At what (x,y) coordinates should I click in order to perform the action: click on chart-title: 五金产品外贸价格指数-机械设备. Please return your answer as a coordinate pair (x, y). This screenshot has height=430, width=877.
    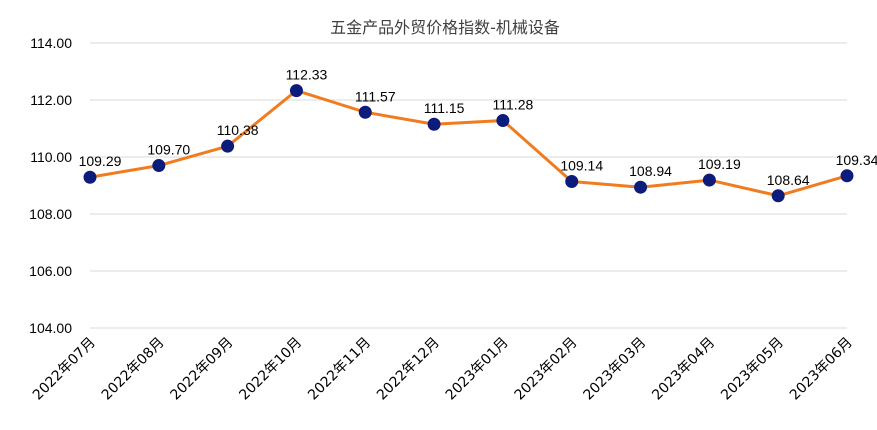
    Looking at the image, I should click on (445, 27).